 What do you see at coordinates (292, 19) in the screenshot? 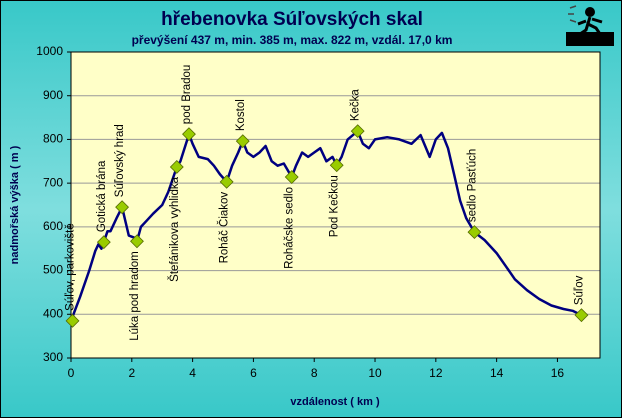
I see `chart-title: hřebenovka Súľovských skal` at bounding box center [292, 19].